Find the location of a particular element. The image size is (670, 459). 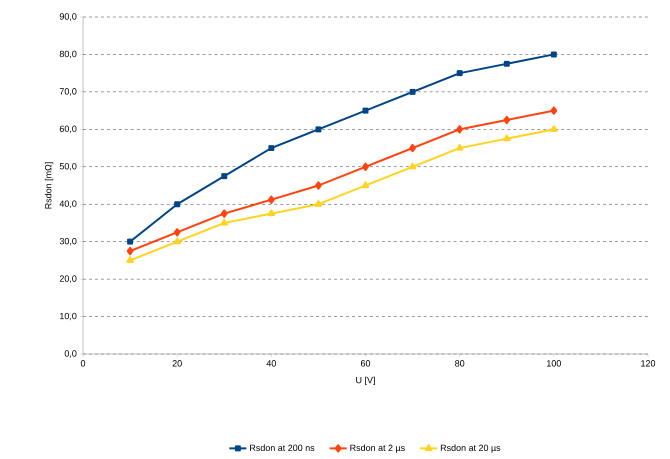

x-tick-label: 80 is located at coordinates (459, 363).